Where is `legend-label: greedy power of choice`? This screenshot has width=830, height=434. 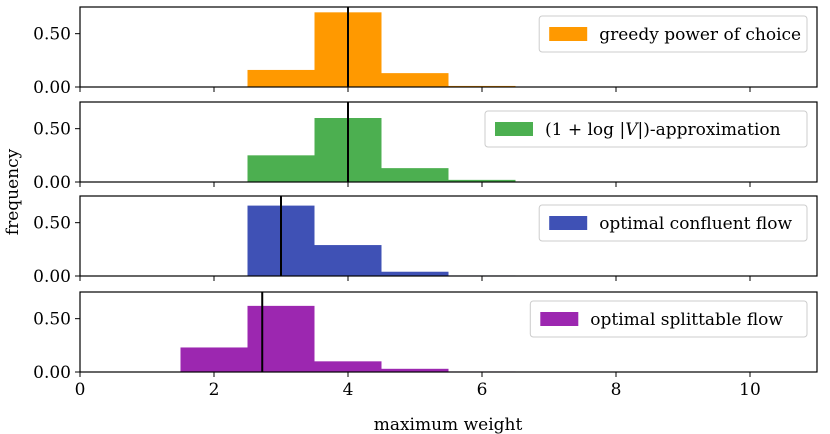 legend-label: greedy power of choice is located at coordinates (700, 35).